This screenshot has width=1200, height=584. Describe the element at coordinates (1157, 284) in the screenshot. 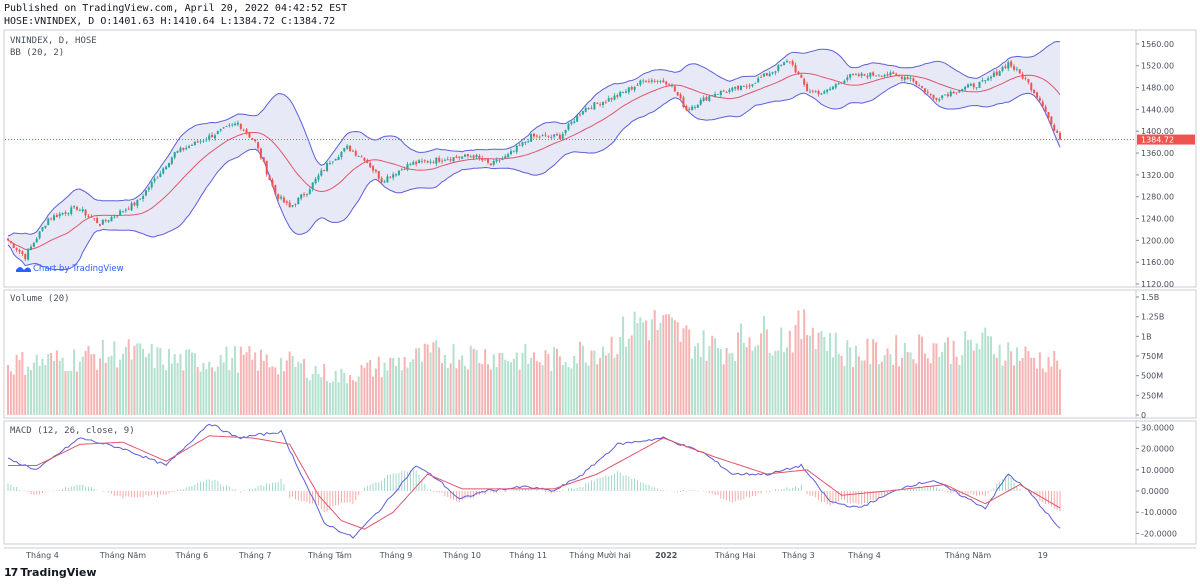

I see `price-tick-label: 1120.00` at that location.